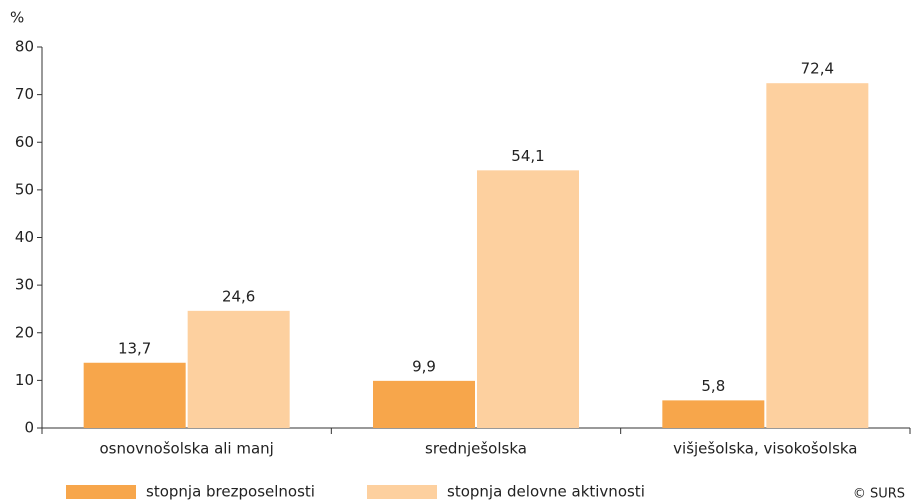 The height and width of the screenshot is (503, 911). I want to click on value-label: 5,8, so click(713, 386).